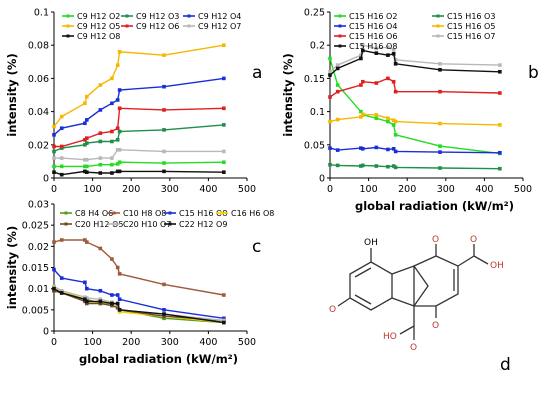 This screenshot has width=550, height=404. What do you see at coordinates (436, 281) in the screenshot?
I see `ring-right` at bounding box center [436, 281].